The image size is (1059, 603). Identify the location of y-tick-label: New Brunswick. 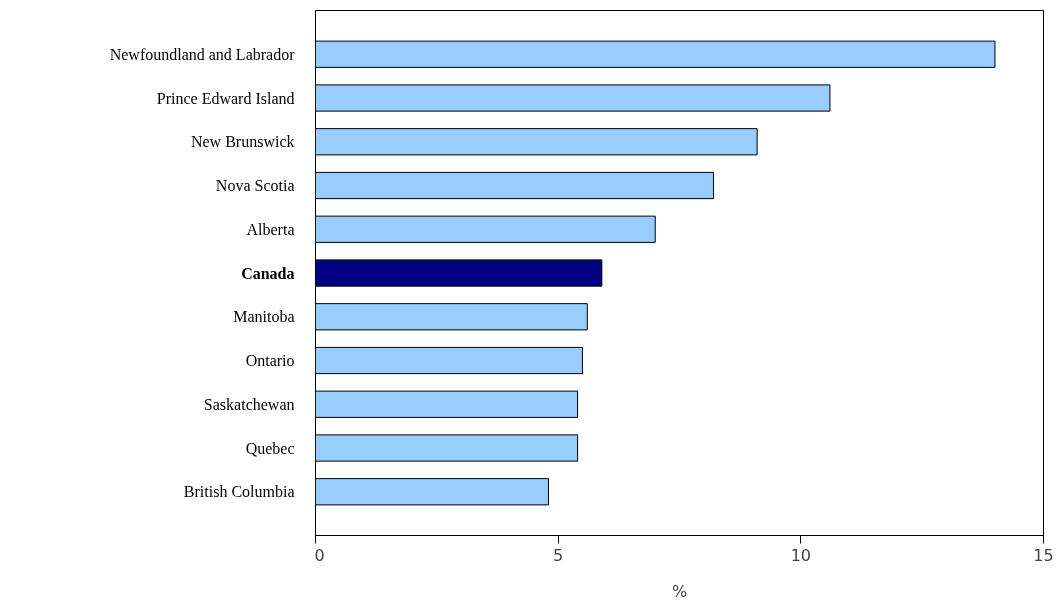
(242, 142).